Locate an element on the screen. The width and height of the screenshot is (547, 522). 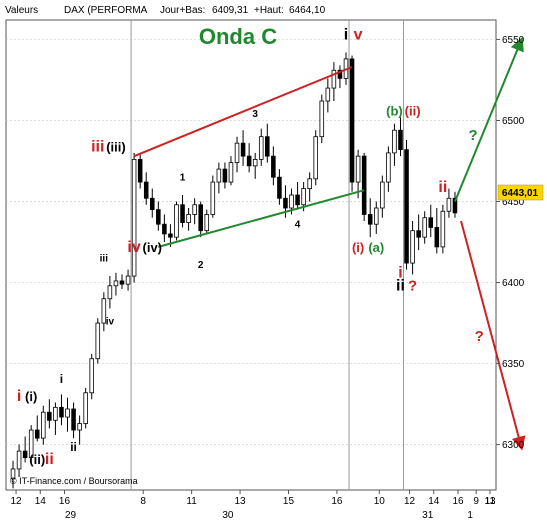
day-high-value: 6464,10 is located at coordinates (307, 10).